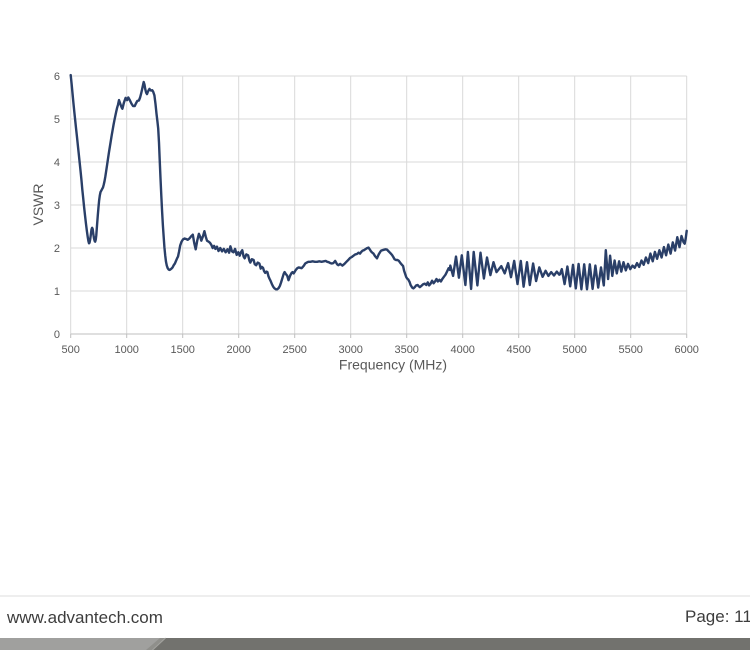  Describe the element at coordinates (393, 365) in the screenshot. I see `svg-text: Frequency (MHz)` at that location.